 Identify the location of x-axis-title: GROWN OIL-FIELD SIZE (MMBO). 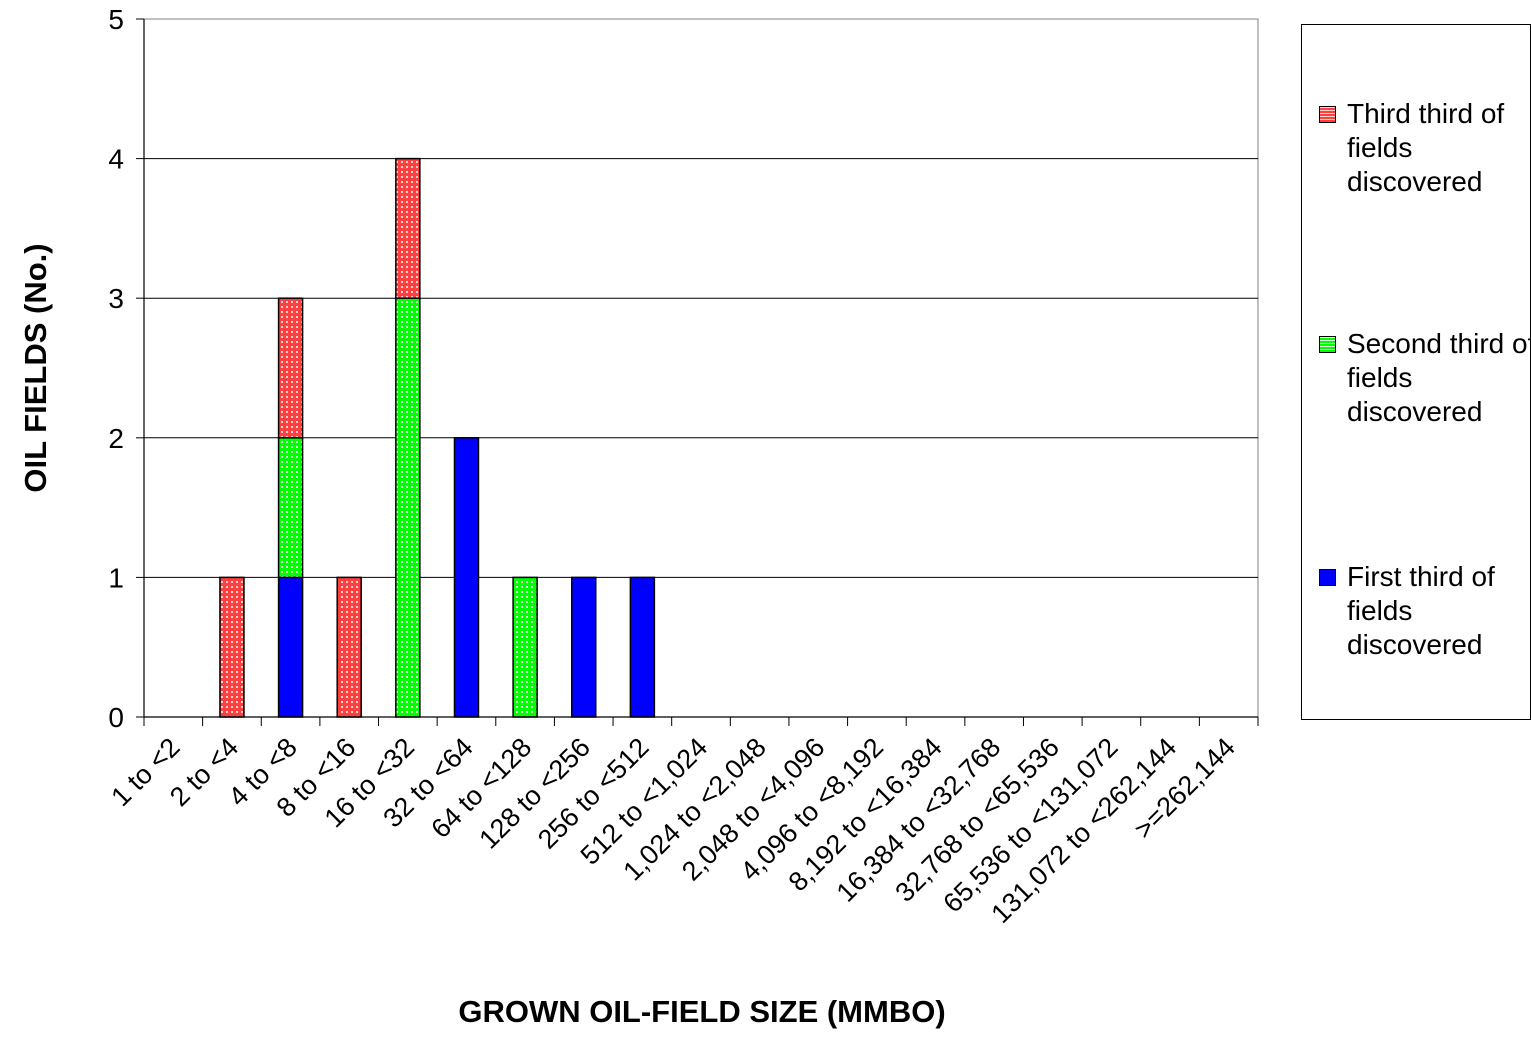
(701, 1011).